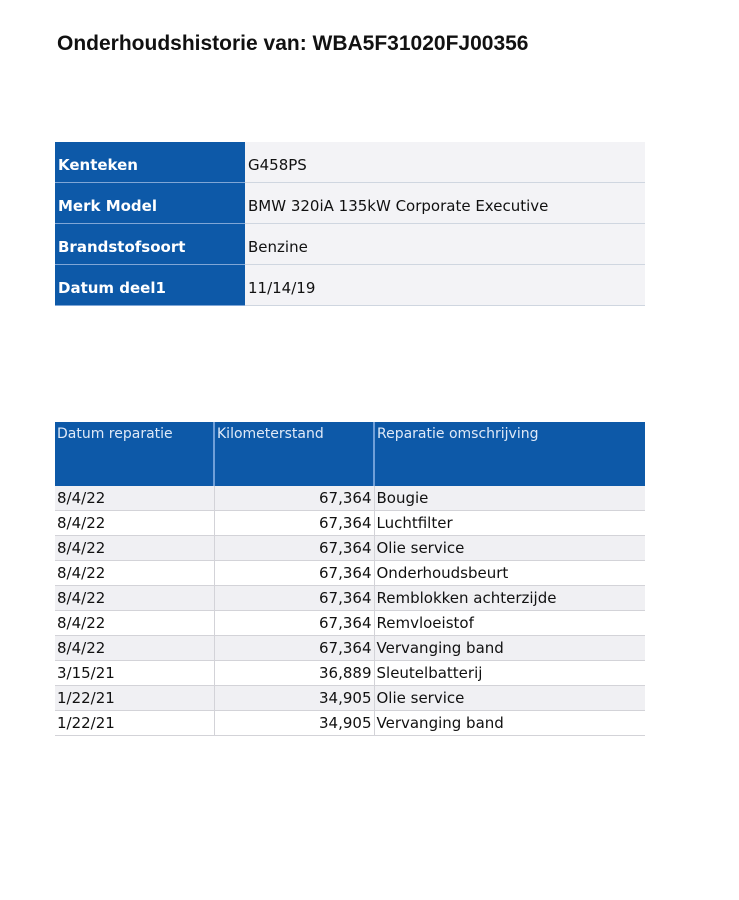 This screenshot has width=739, height=900. Describe the element at coordinates (509, 623) in the screenshot. I see `repair-description: Remvloeistof` at that location.